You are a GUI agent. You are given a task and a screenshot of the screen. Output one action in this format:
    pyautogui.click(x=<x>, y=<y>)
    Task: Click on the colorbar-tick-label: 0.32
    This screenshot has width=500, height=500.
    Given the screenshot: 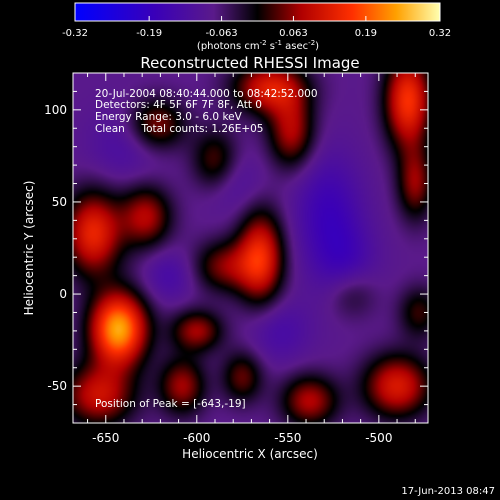 What is the action you would take?
    pyautogui.click(x=440, y=33)
    